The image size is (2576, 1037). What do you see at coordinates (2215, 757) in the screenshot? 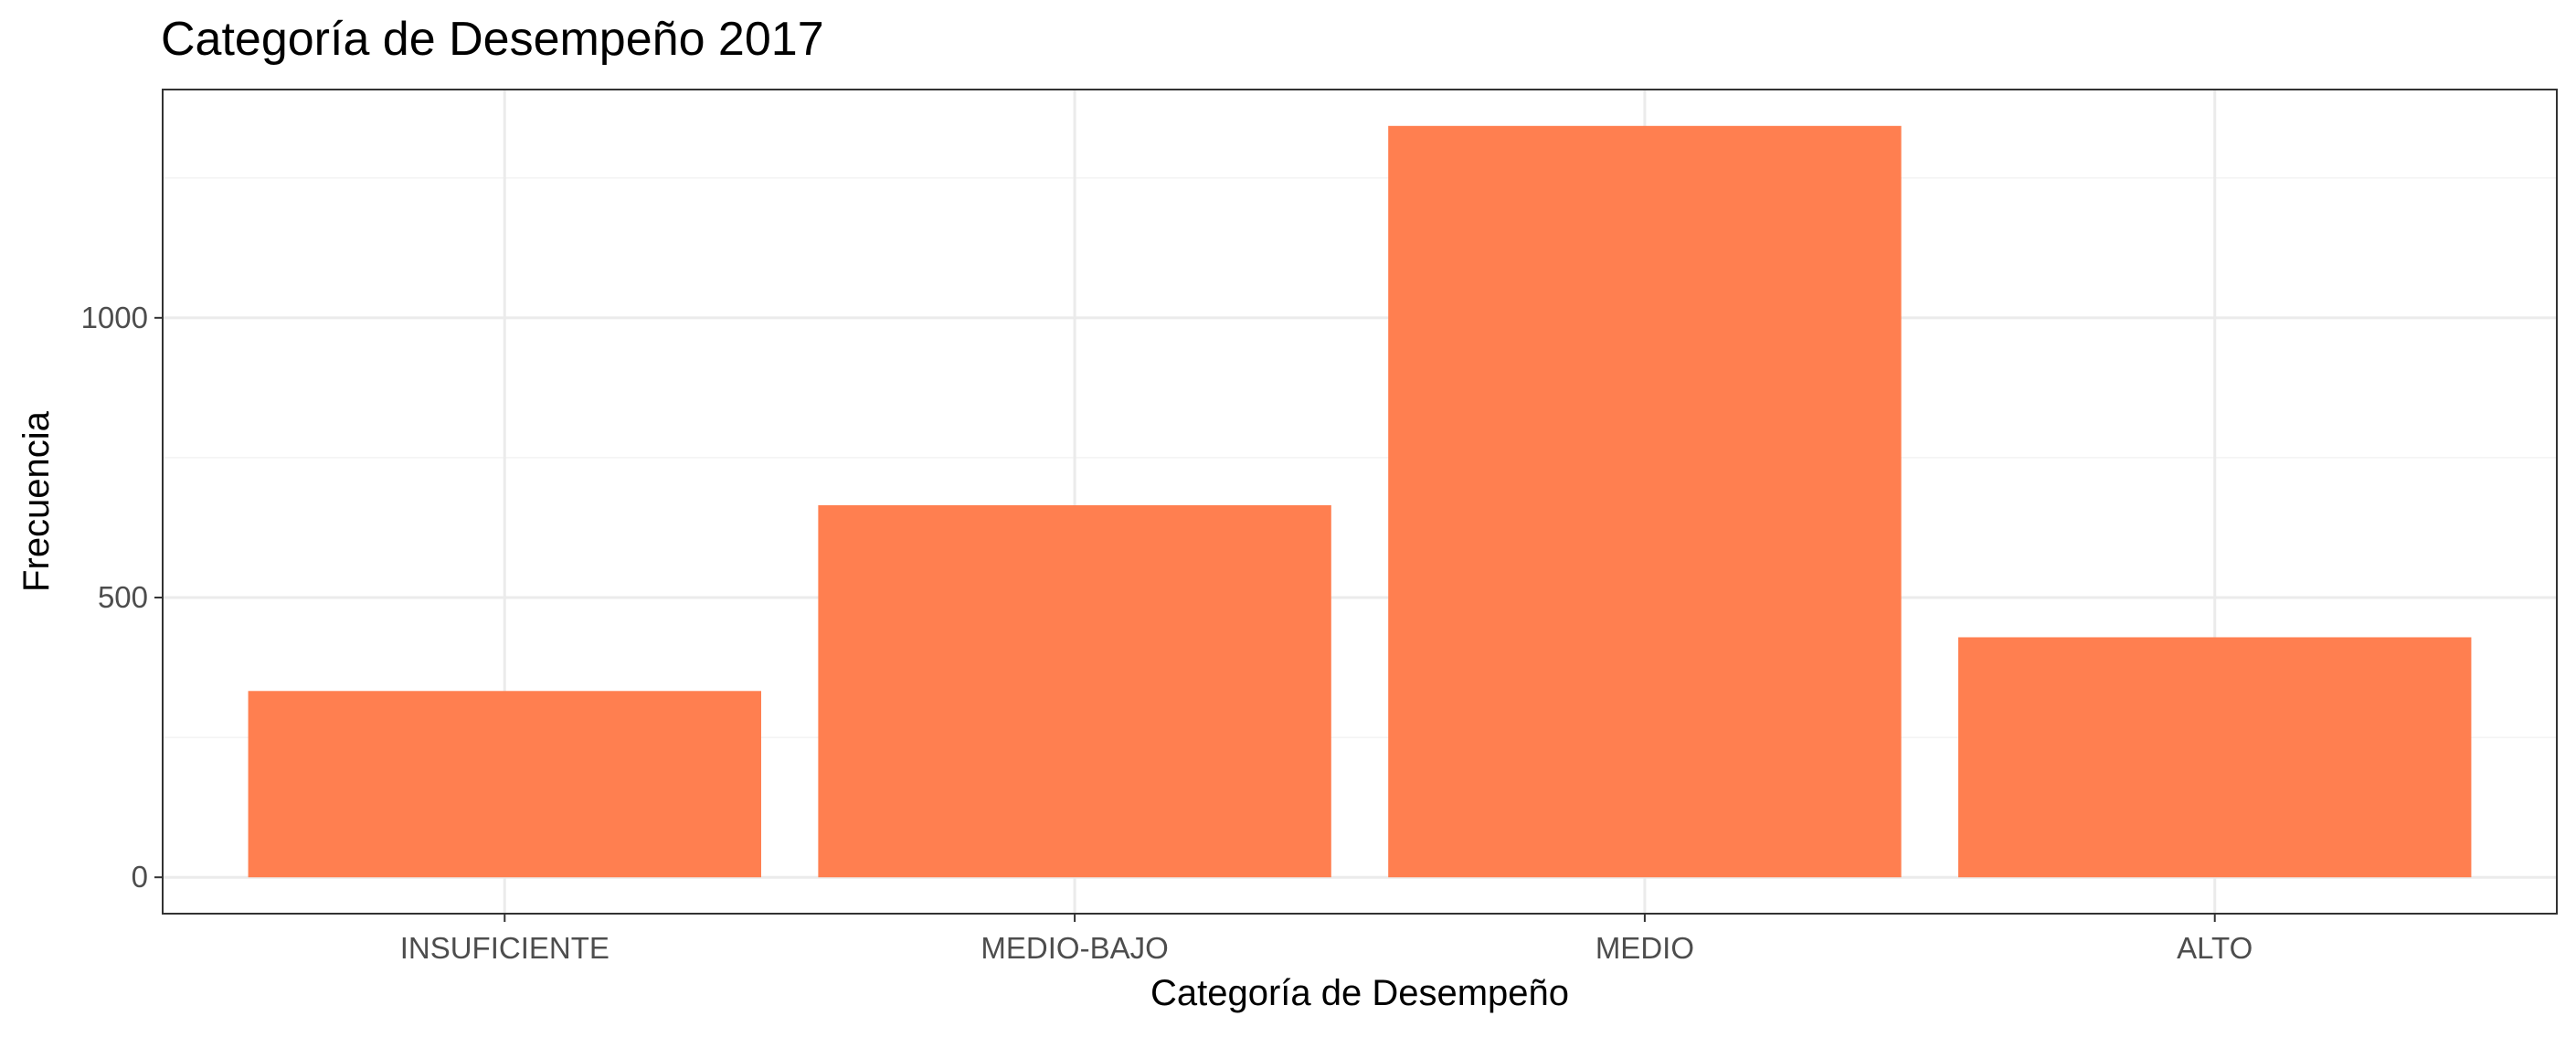
I see `bar-alto` at bounding box center [2215, 757].